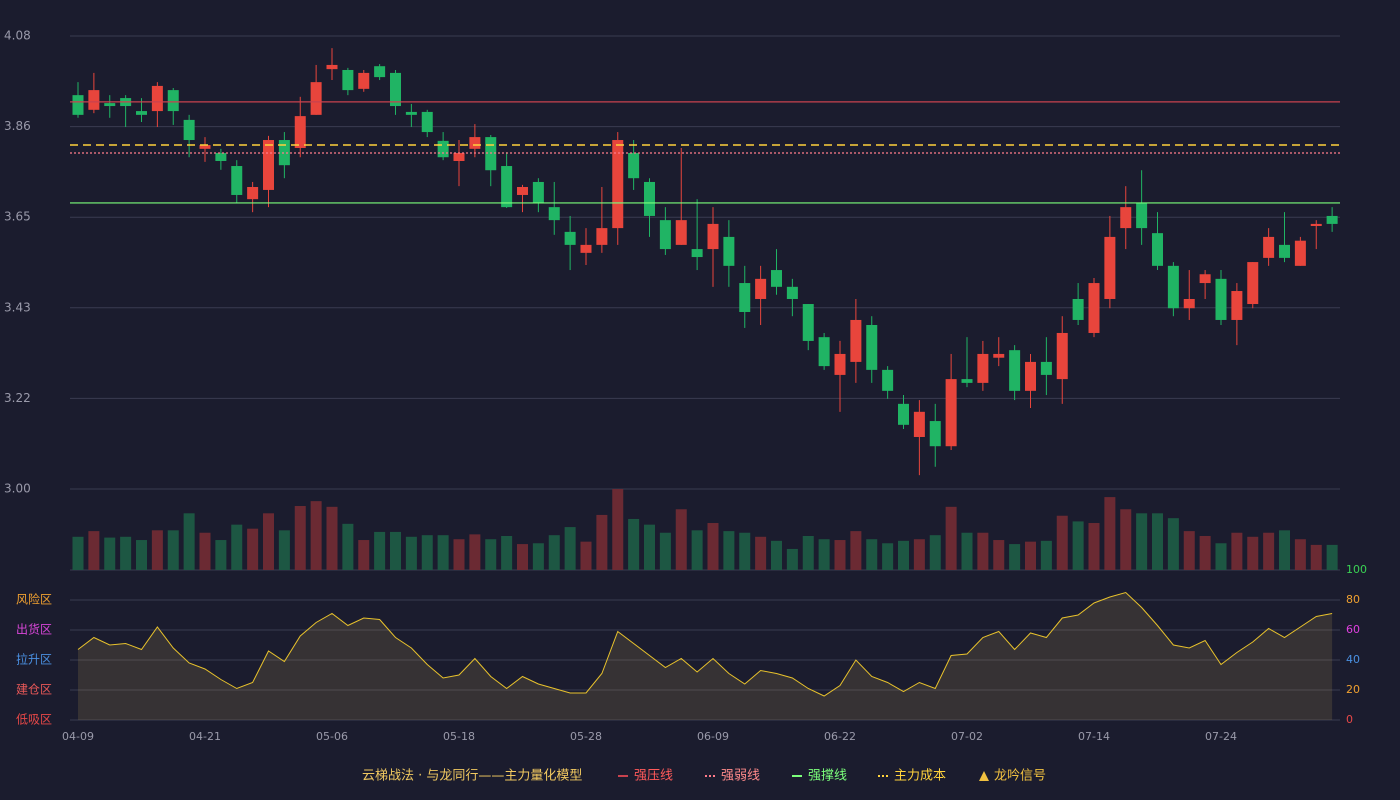 This screenshot has height=800, width=1400. I want to click on legend-label: 主力成本, so click(920, 776).